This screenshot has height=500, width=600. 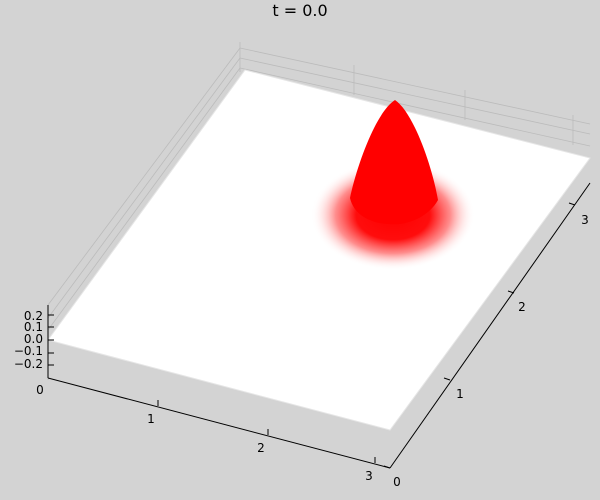 What do you see at coordinates (397, 482) in the screenshot?
I see `y-tick-label: 0` at bounding box center [397, 482].